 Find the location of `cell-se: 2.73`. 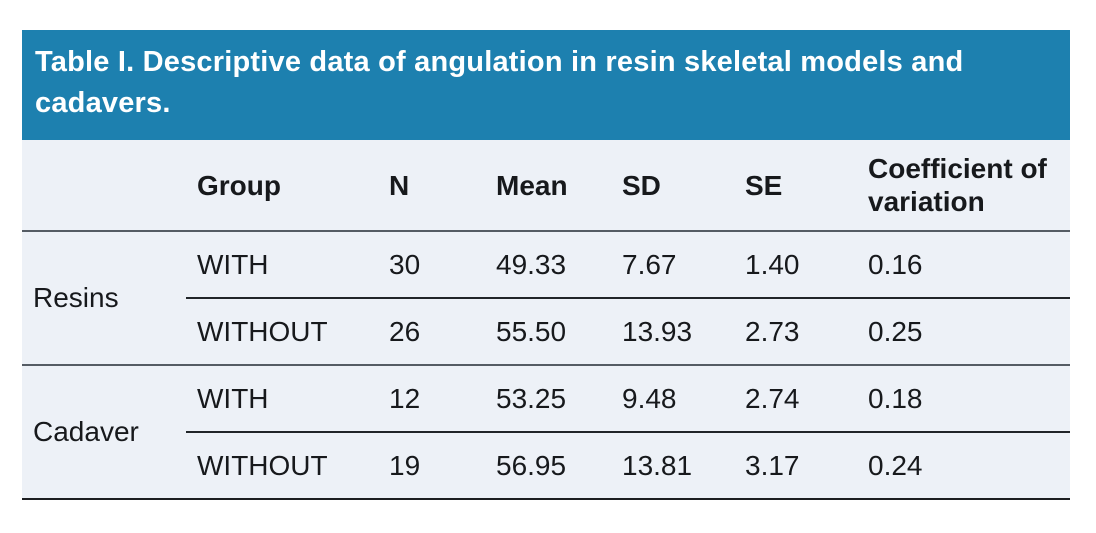

cell-se: 2.73 is located at coordinates (772, 331).